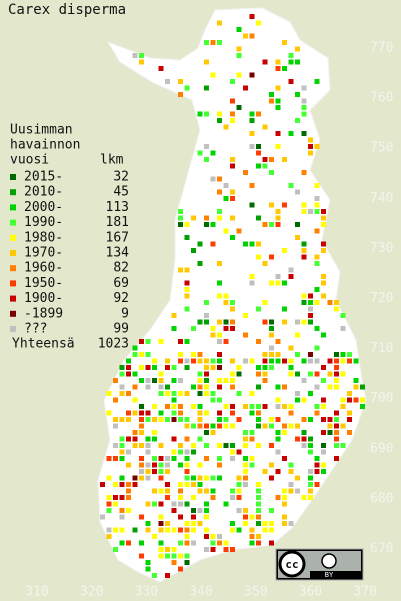 The image size is (401, 601). I want to click on legend-label: 1950-, so click(43, 283).